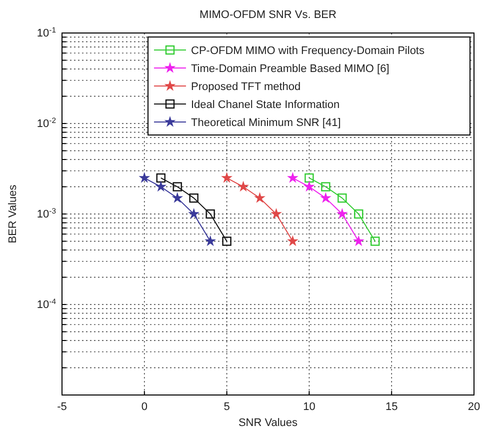  Describe the element at coordinates (290, 69) in the screenshot. I see `legend-label: Time-Domain Preamble Based MIMO [6]` at that location.